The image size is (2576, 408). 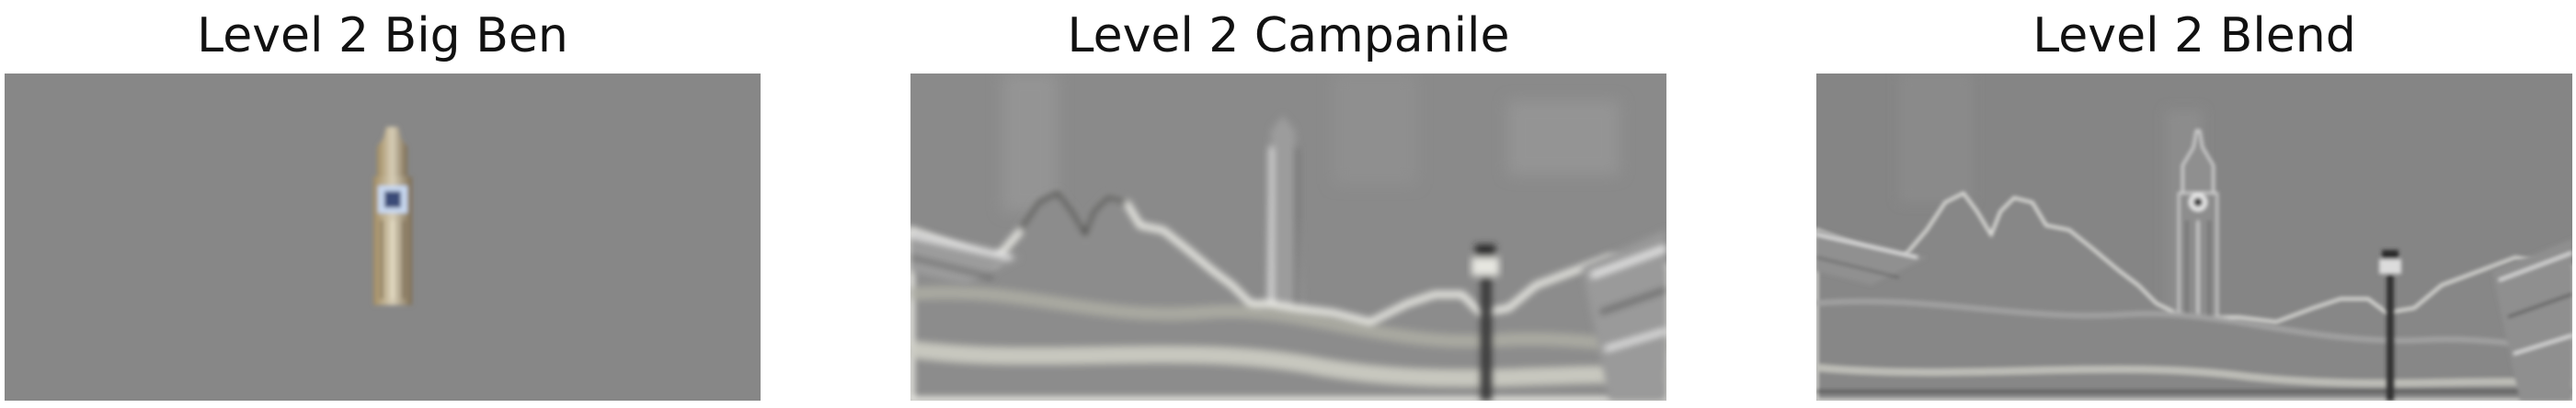 I want to click on building-right, so click(x=1624, y=315).